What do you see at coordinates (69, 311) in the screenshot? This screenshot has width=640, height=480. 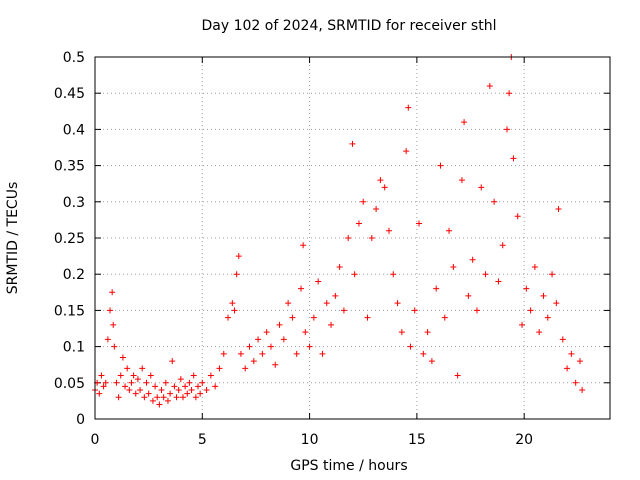 I see `y-tick-label: 0.15` at bounding box center [69, 311].